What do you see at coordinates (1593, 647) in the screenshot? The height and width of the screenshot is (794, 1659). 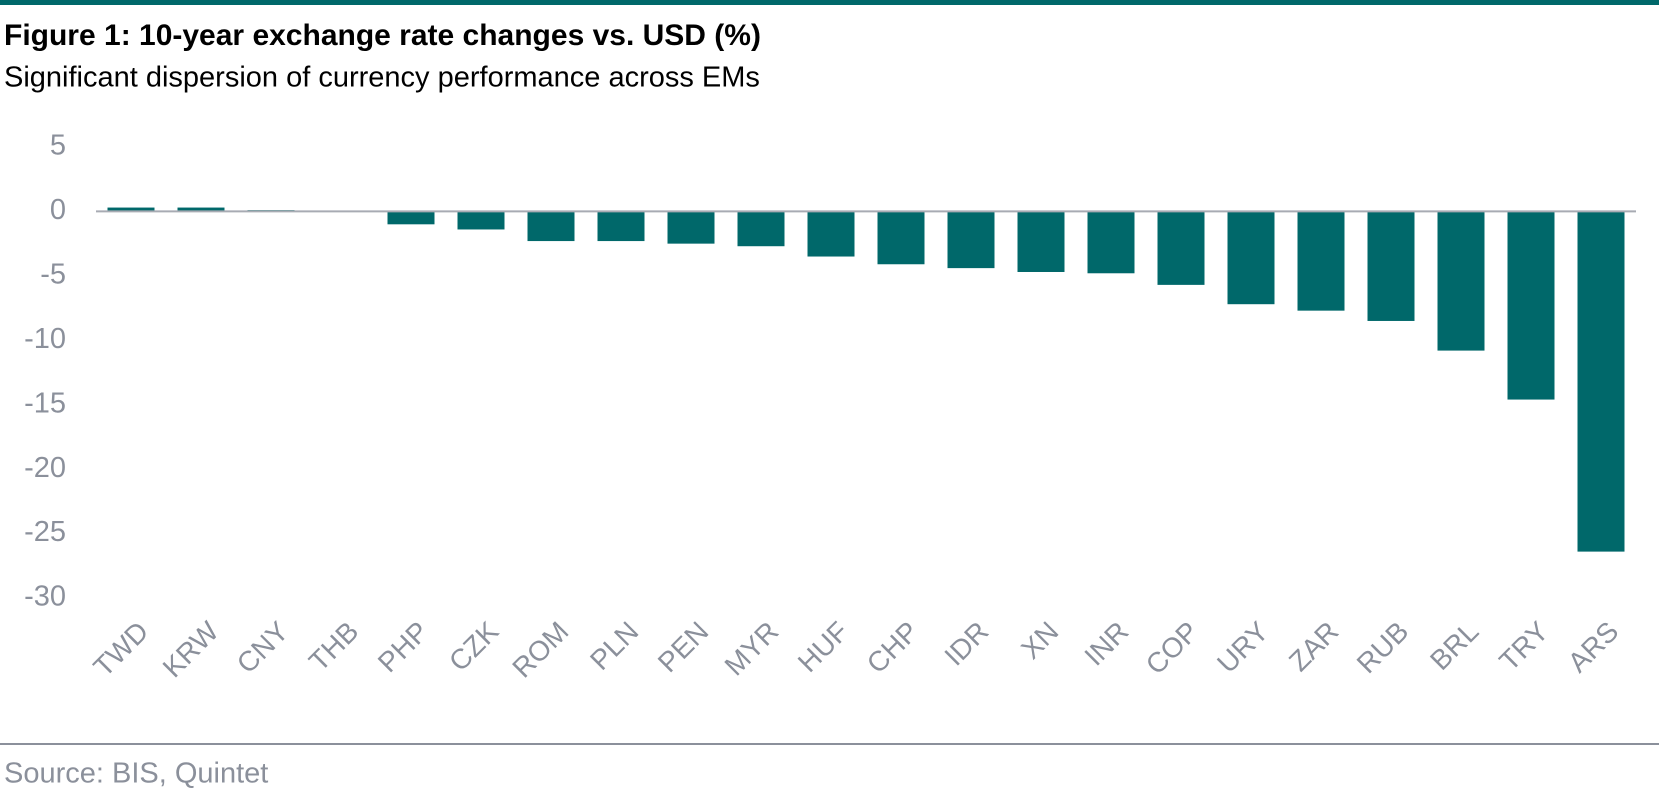 I see `x-tick-label: ARS` at bounding box center [1593, 647].